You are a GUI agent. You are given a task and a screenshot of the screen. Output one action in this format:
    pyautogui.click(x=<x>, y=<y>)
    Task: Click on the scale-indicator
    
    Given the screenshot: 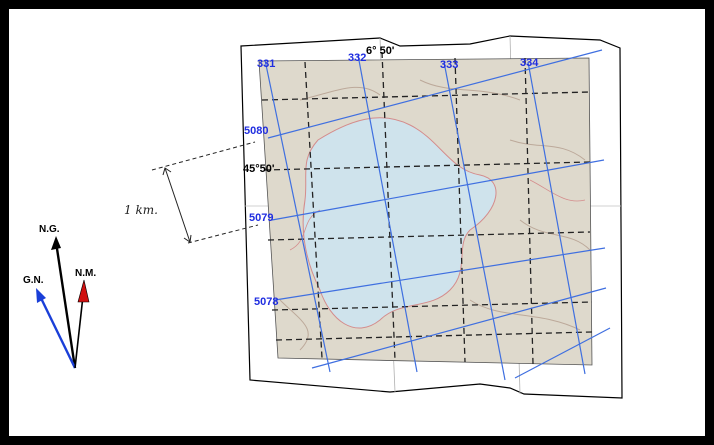 What is the action you would take?
    pyautogui.click(x=205, y=192)
    